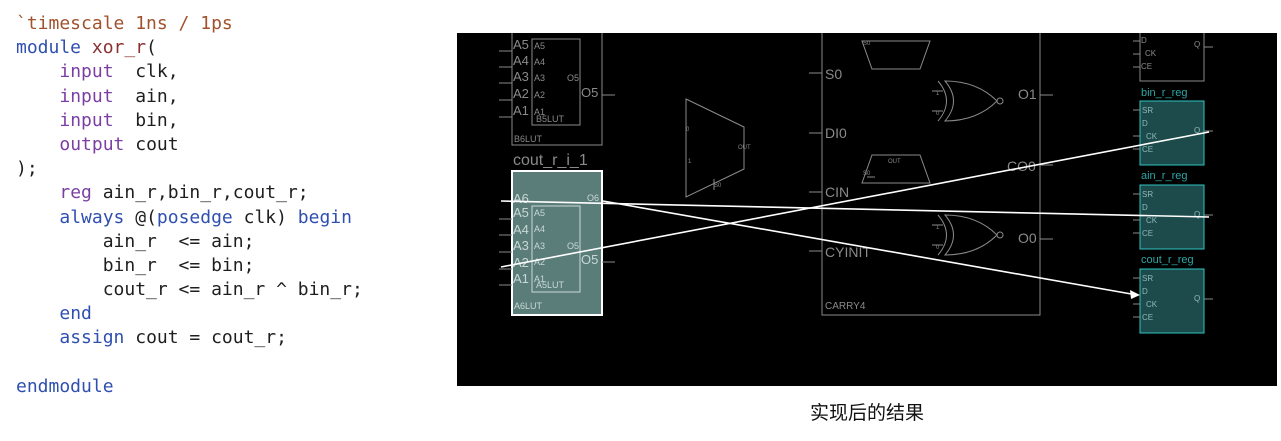 The width and height of the screenshot is (1281, 441). What do you see at coordinates (92, 338) in the screenshot?
I see `code-token: assign` at bounding box center [92, 338].